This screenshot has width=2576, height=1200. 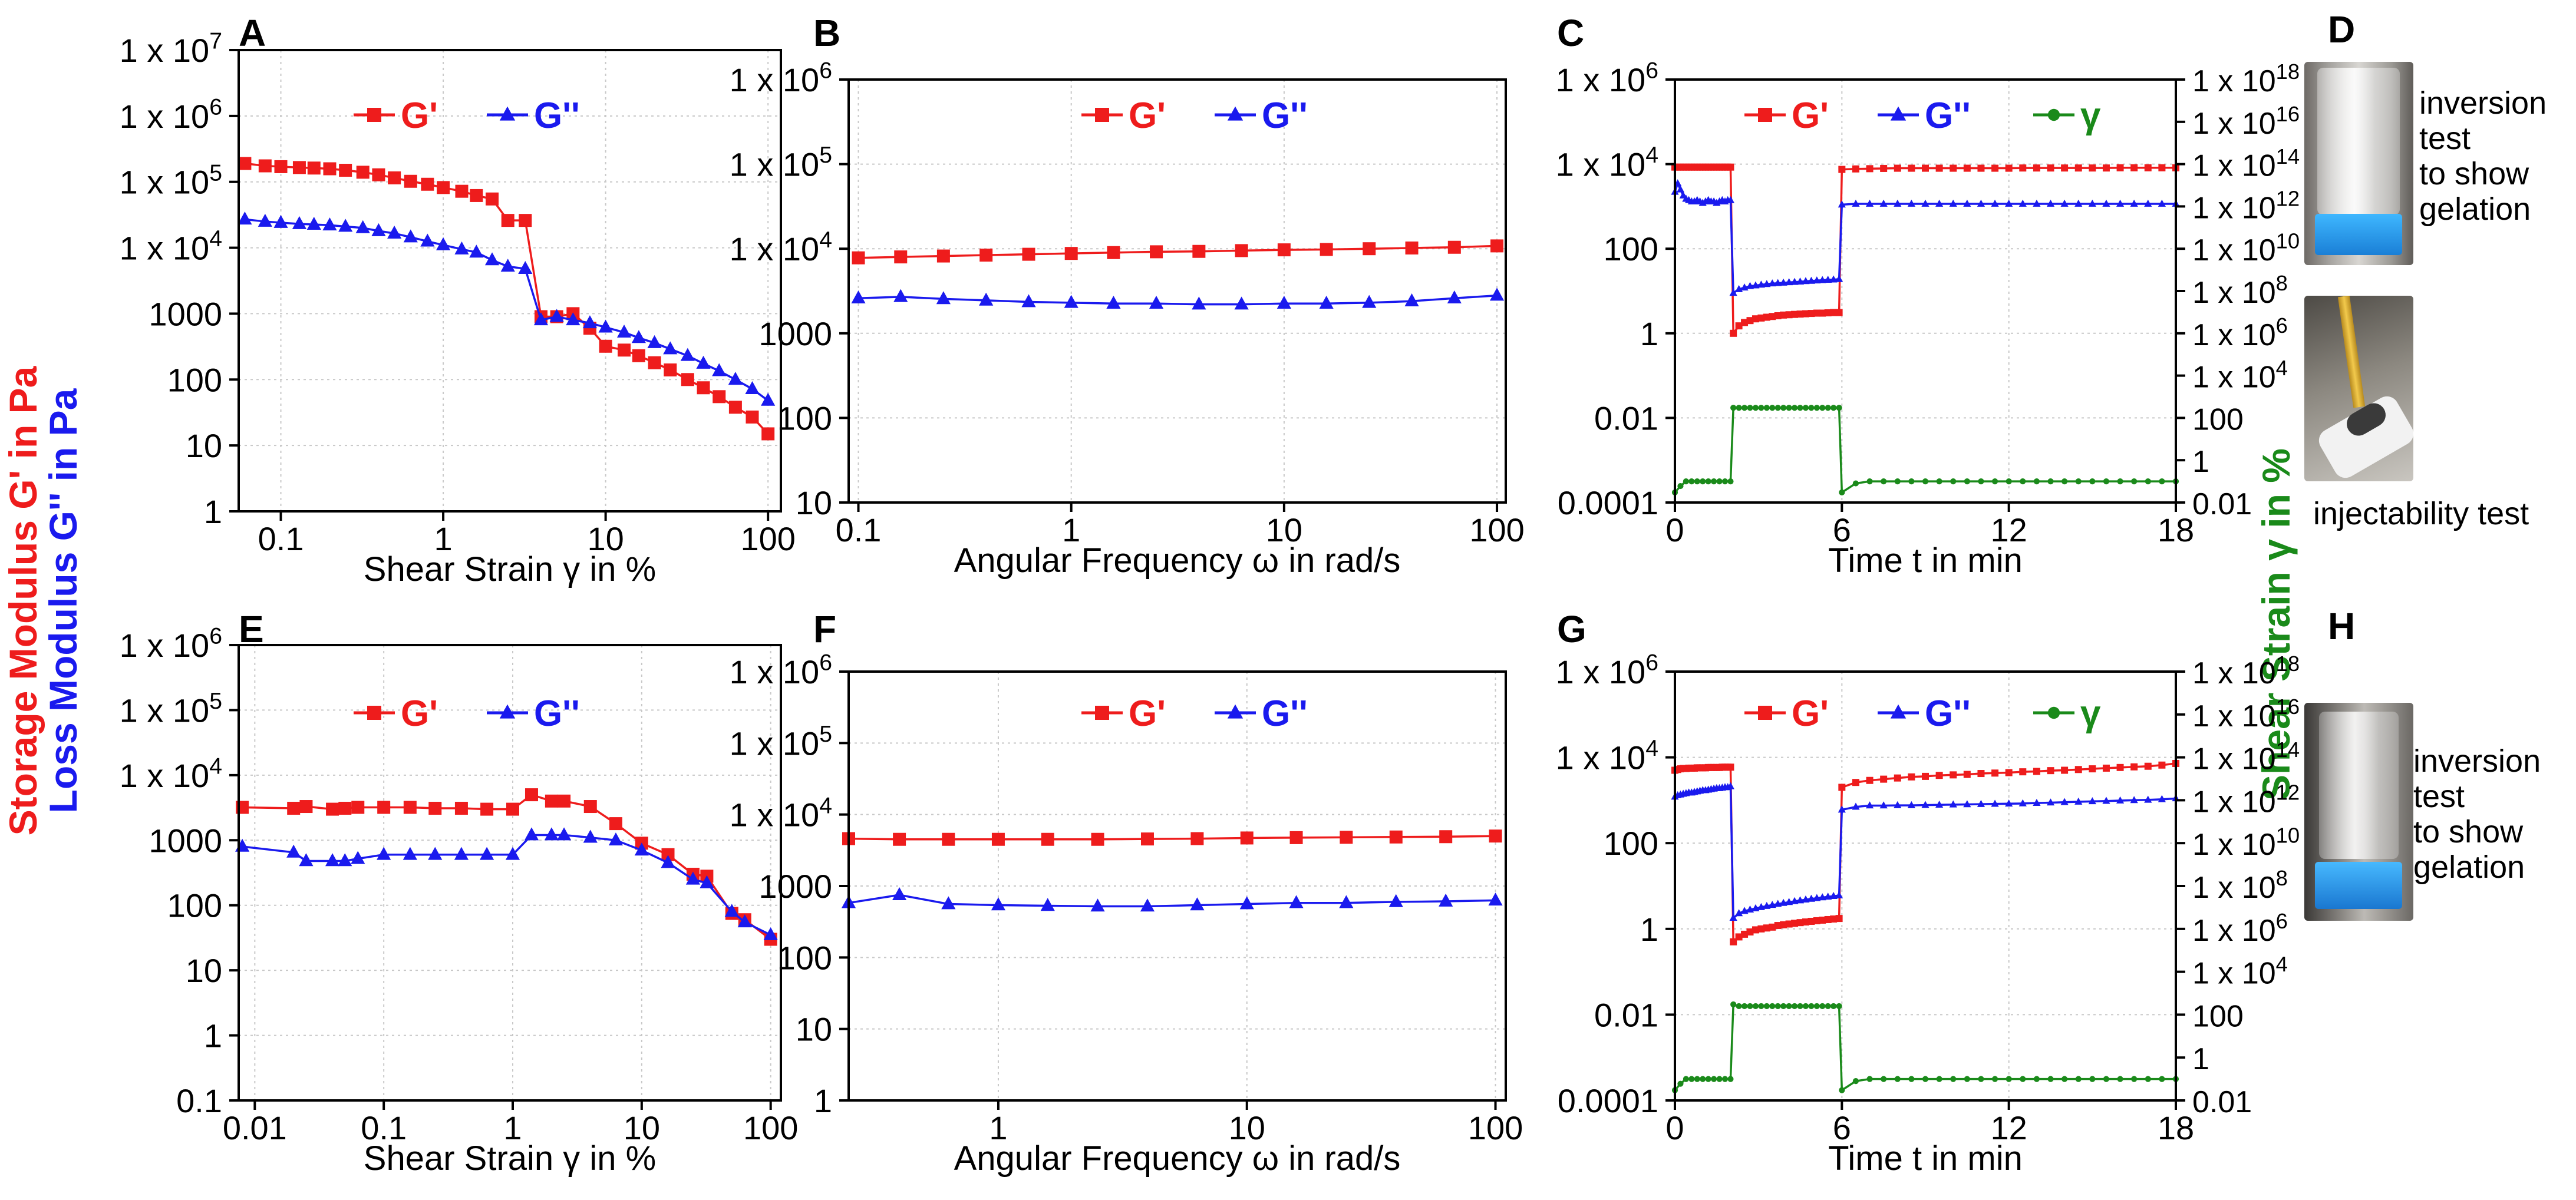 I want to click on legend-marker, so click(x=1898, y=711).